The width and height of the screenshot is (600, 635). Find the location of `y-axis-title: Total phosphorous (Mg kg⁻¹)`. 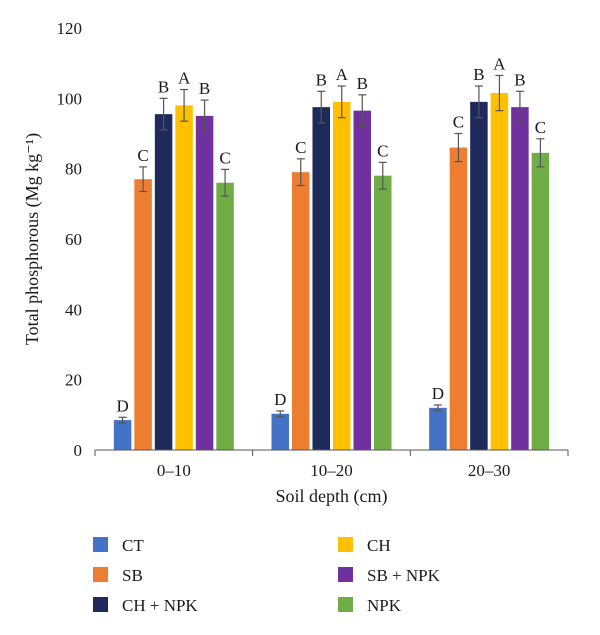

y-axis-title: Total phosphorous (Mg kg⁻¹) is located at coordinates (32, 239).